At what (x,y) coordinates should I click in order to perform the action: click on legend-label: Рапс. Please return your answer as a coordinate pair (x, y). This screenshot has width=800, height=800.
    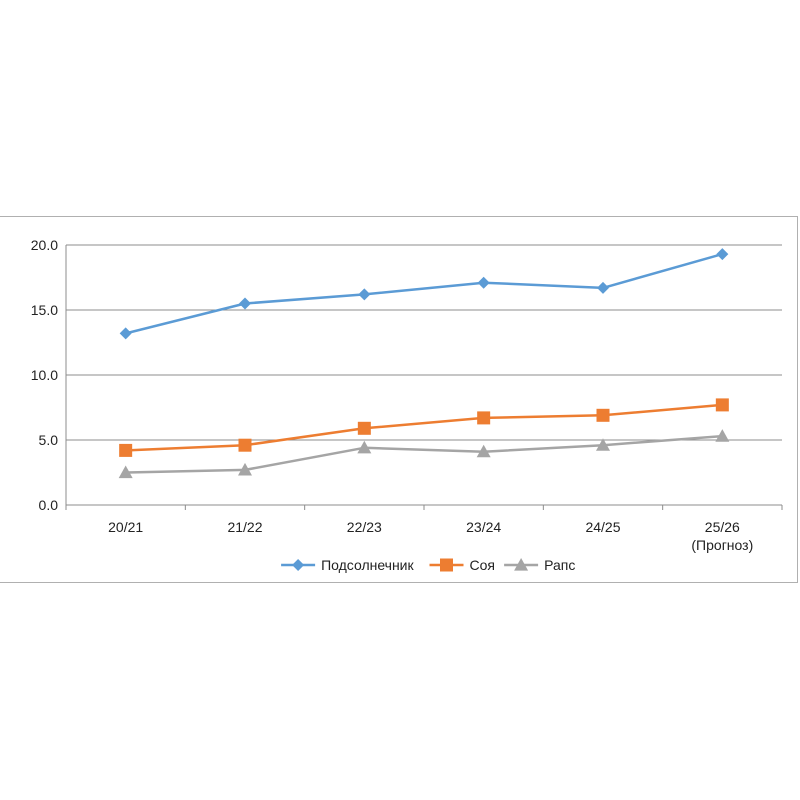
    Looking at the image, I should click on (559, 565).